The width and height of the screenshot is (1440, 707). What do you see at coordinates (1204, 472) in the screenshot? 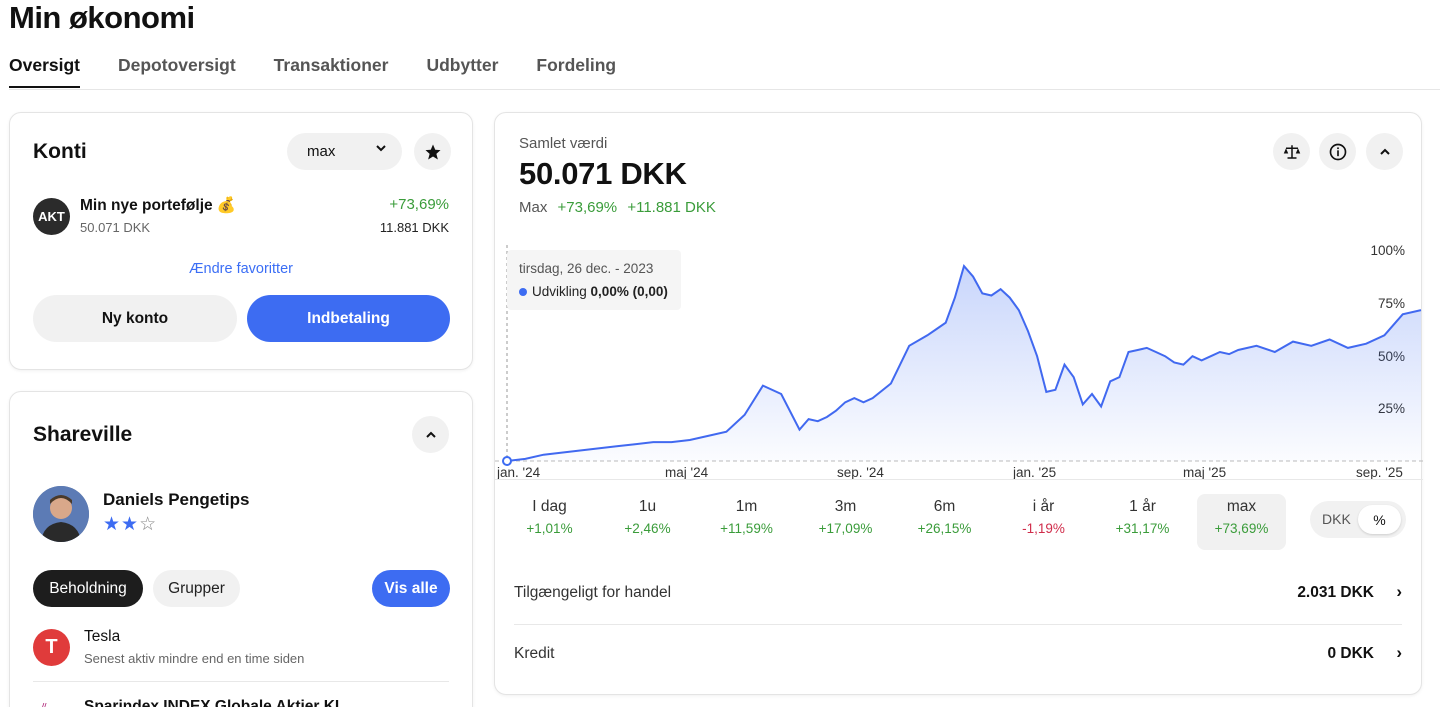
I see `x-tick-label: maj '25` at bounding box center [1204, 472].